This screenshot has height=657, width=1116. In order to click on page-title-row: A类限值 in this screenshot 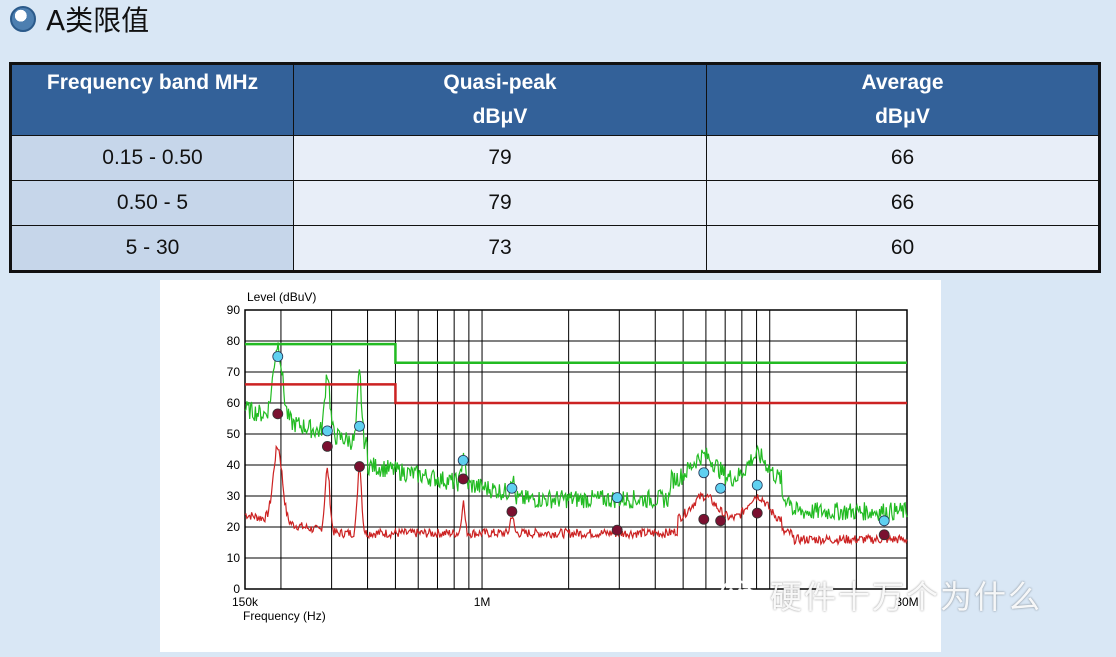, I will do `click(79, 19)`.